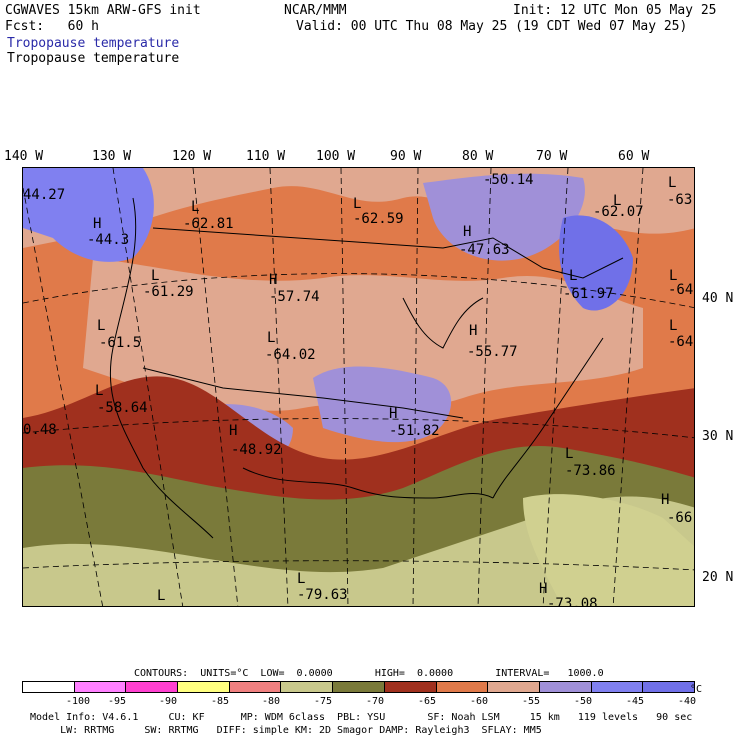 The image size is (740, 740). I want to click on lon-label: 70 W, so click(552, 156).